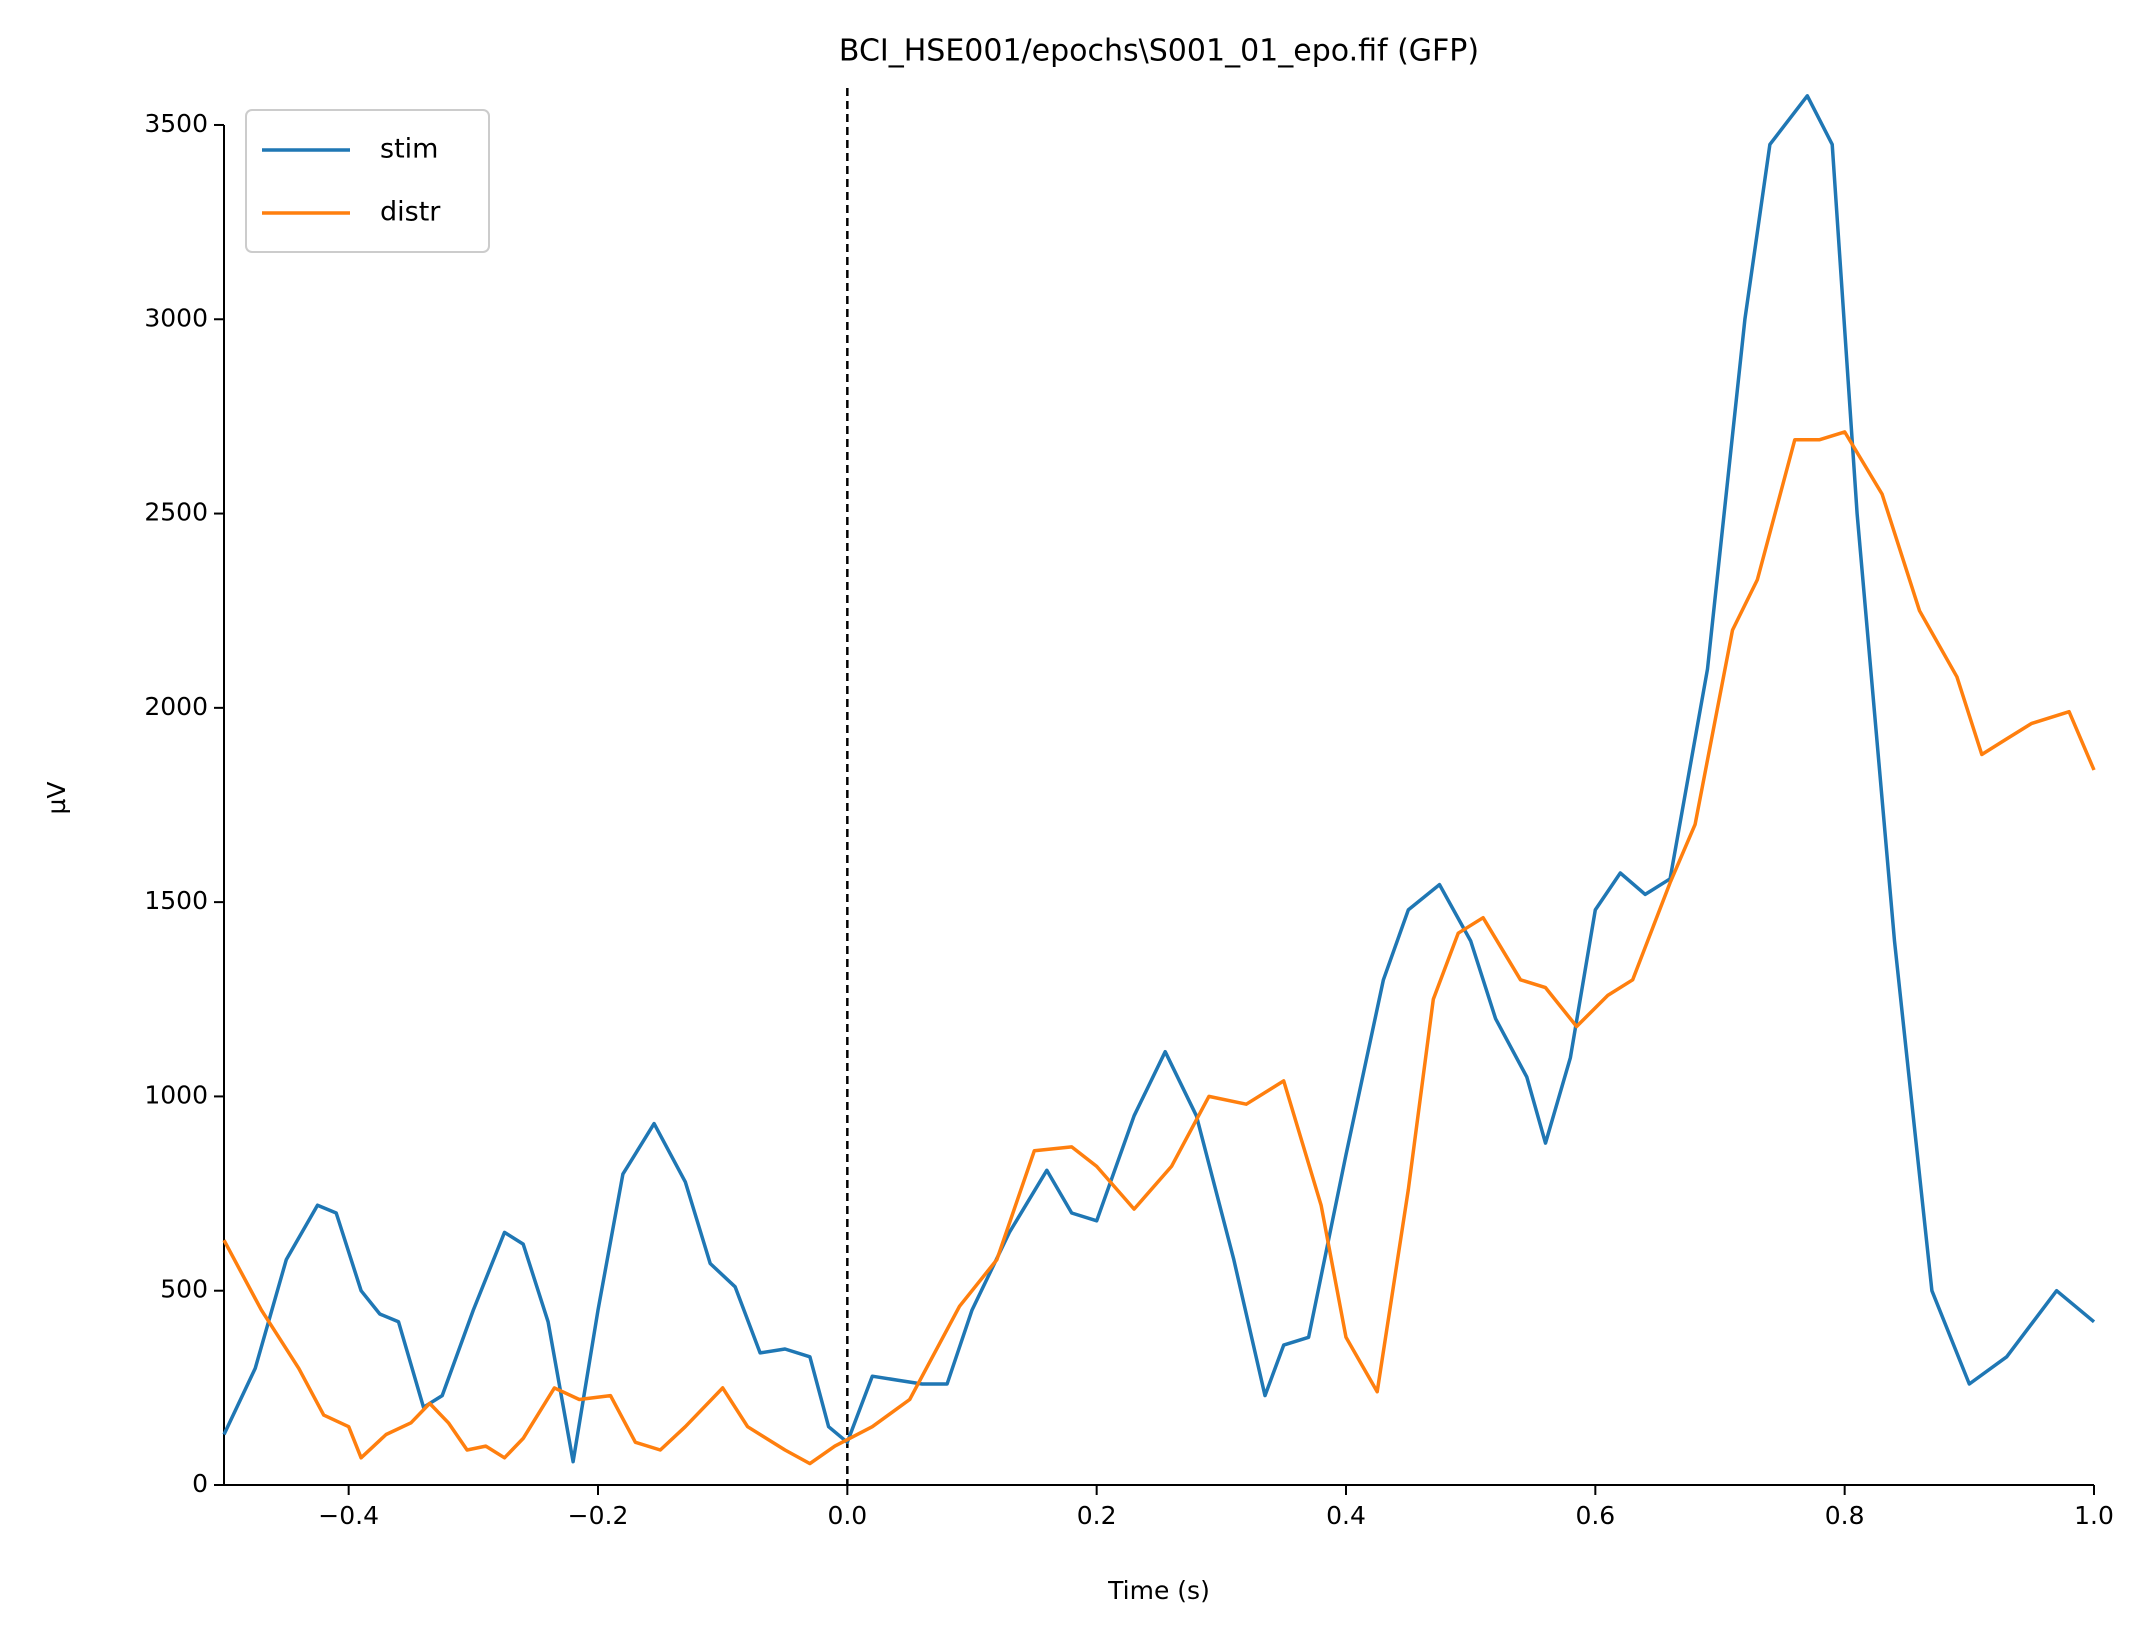  What do you see at coordinates (367, 181) in the screenshot?
I see `legend-box` at bounding box center [367, 181].